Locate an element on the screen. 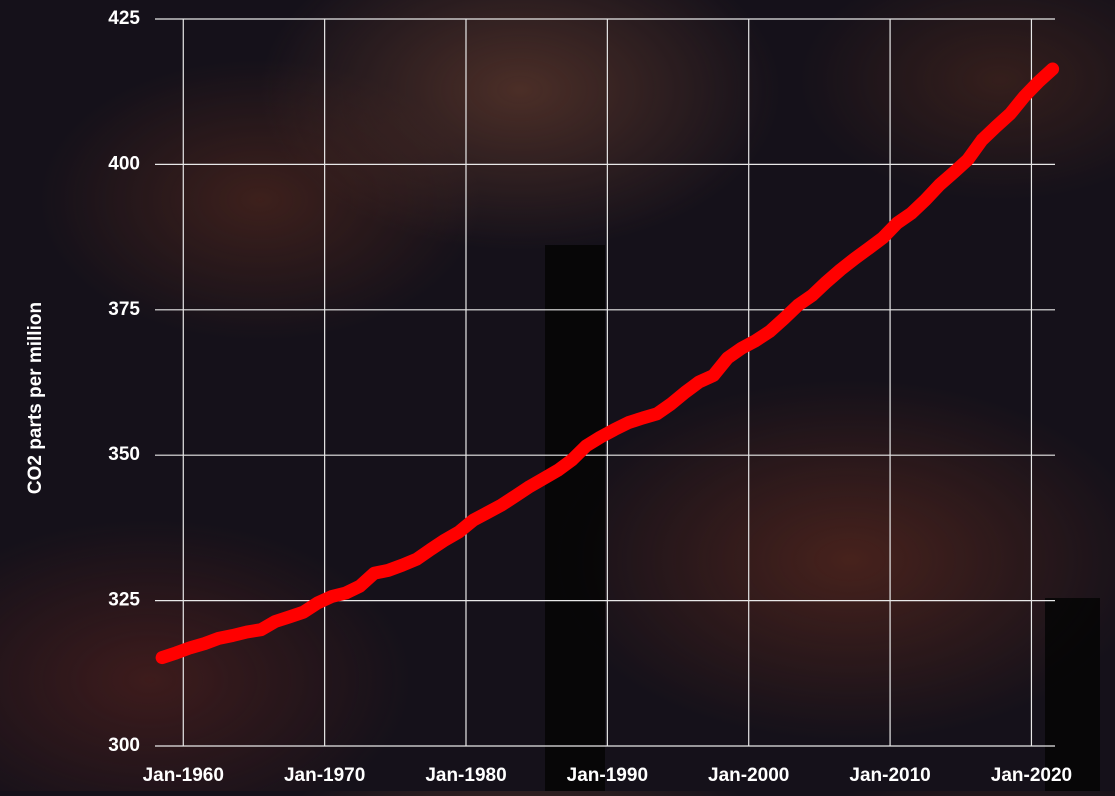 This screenshot has height=796, width=1115. y-tick-label: 350 is located at coordinates (124, 454).